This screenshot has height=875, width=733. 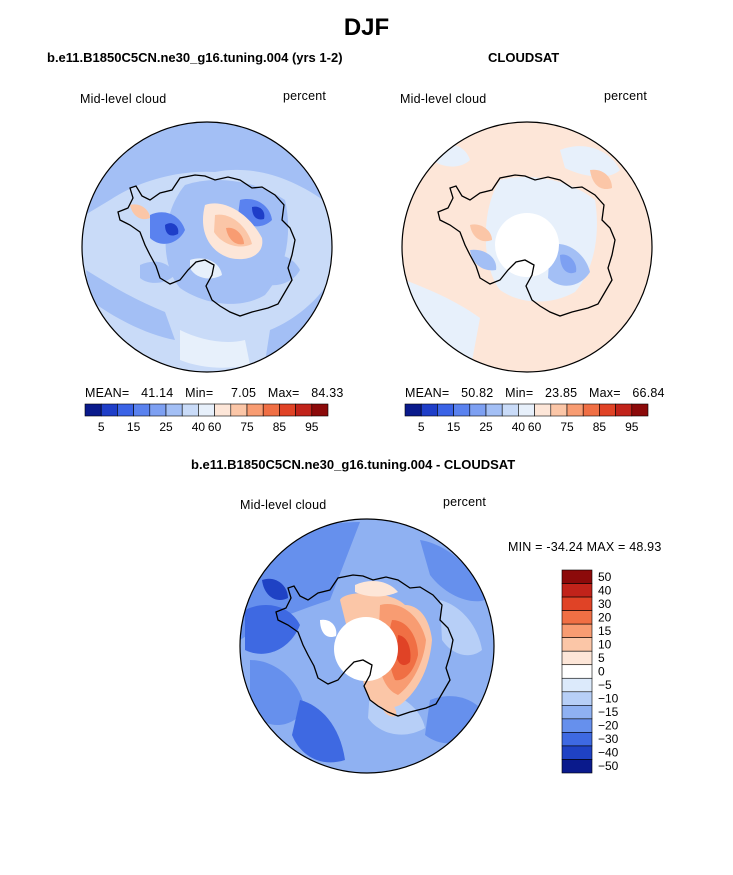 I want to click on colorbar-tick-label: 0, so click(x=601, y=672).